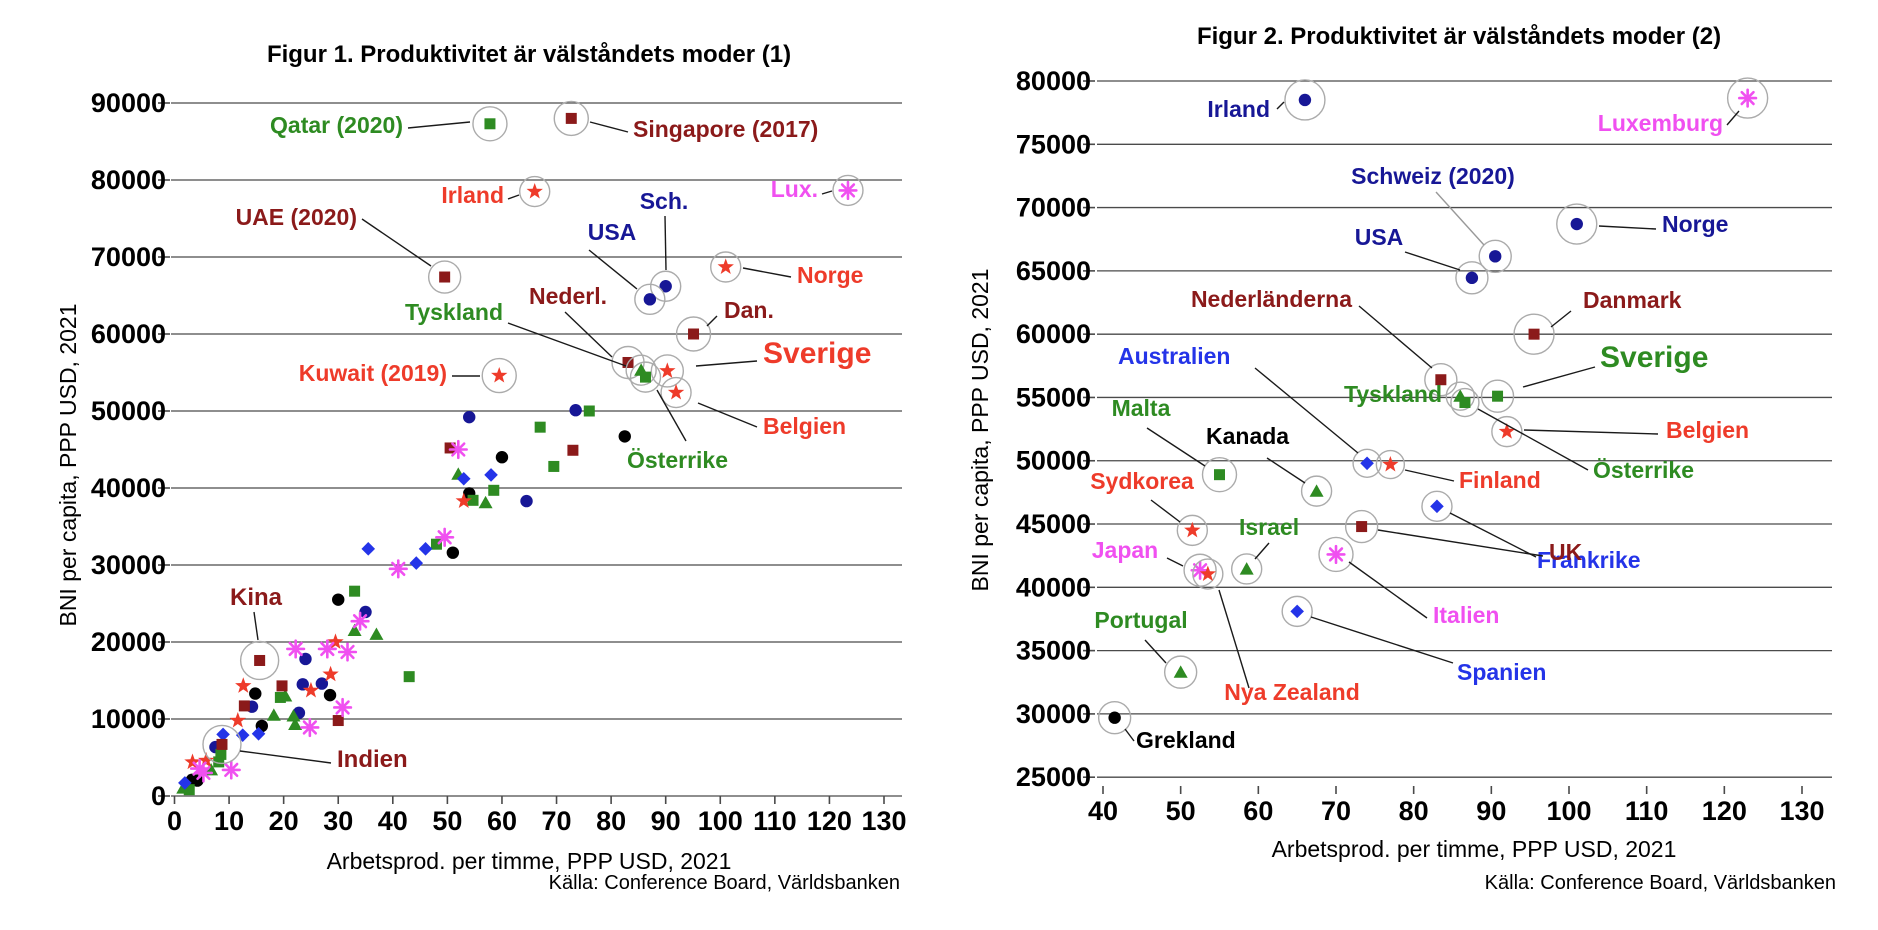 The image size is (1878, 930). What do you see at coordinates (1393, 394) in the screenshot?
I see `country-label: Tyskland` at bounding box center [1393, 394].